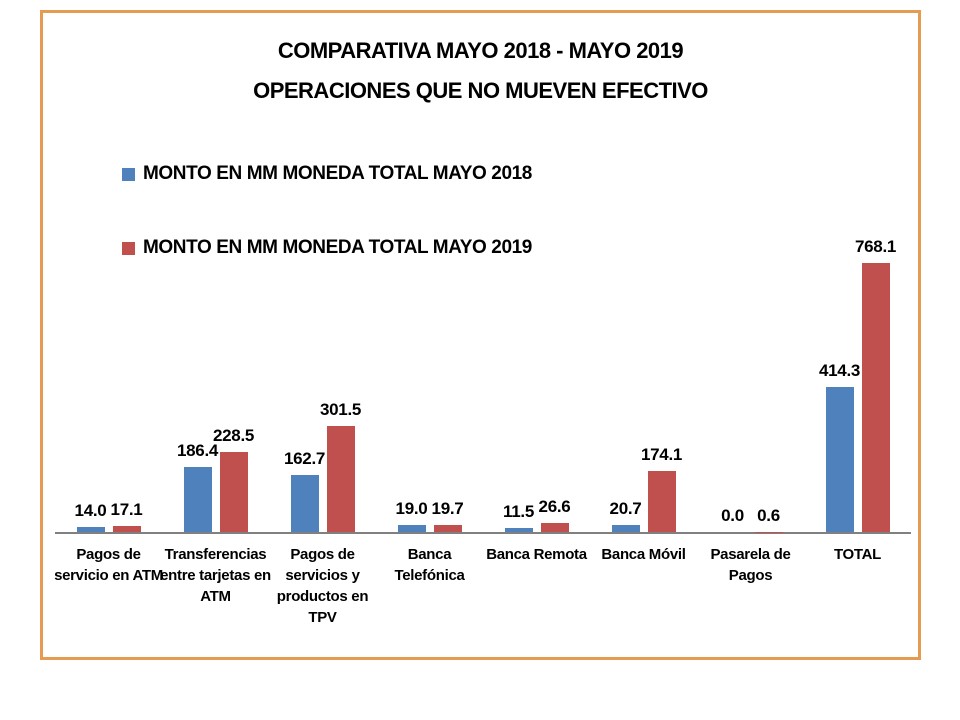 The image size is (960, 720). Describe the element at coordinates (322, 586) in the screenshot. I see `category-label: Pagos de servicios y productos en TPV` at that location.